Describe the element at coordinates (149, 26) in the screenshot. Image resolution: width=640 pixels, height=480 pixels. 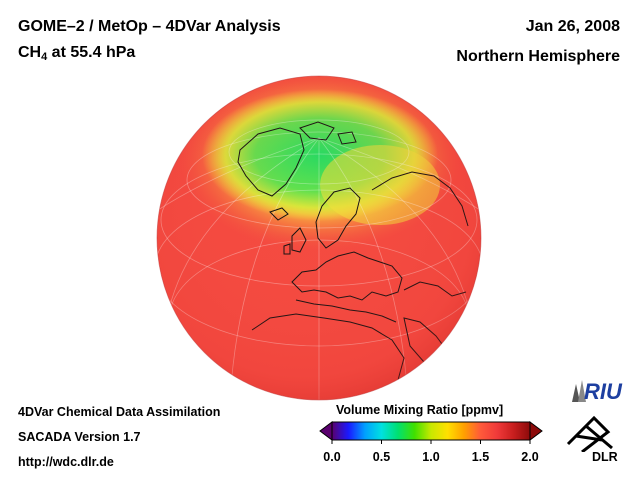
I see `map-title: GOME–2 / MetOp – 4DVar Analysis` at that location.